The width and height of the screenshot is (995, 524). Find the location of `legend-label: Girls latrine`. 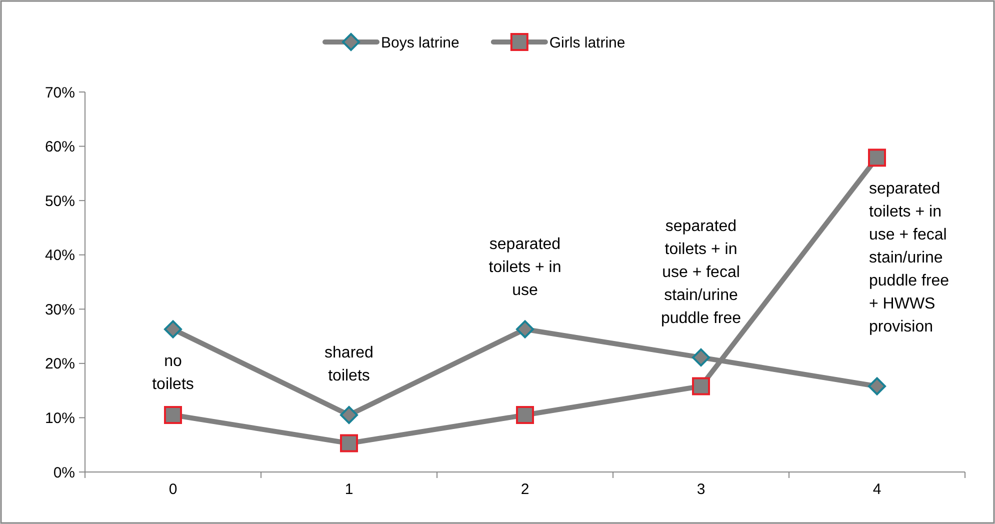

legend-label: Girls latrine is located at coordinates (587, 43).